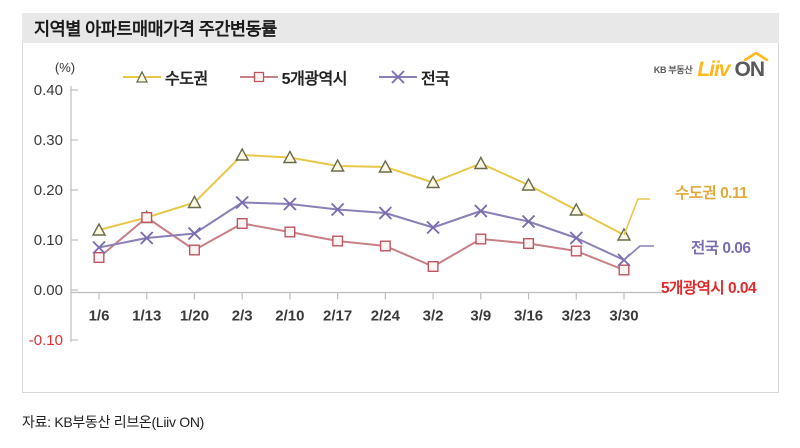 This screenshot has height=448, width=800. I want to click on logo-on-with-roof: ON, so click(751, 66).